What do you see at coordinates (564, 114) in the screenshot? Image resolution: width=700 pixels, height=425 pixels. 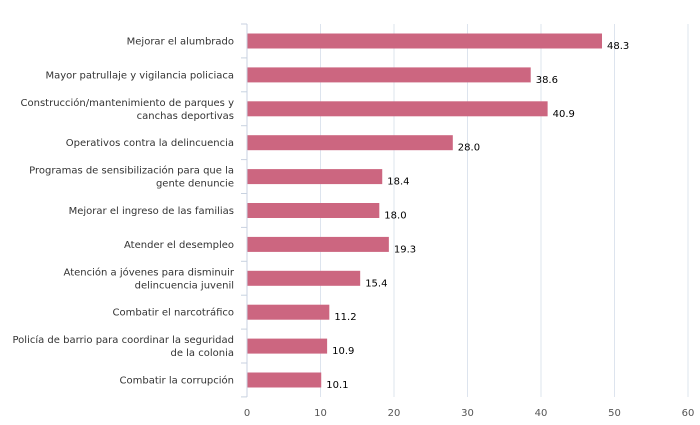 I see `value-label: 40.9` at bounding box center [564, 114].